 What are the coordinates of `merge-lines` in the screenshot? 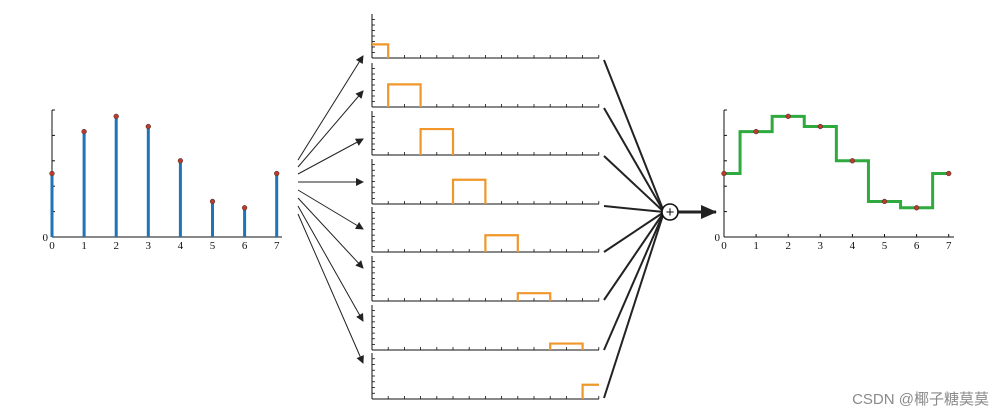 It's located at (634, 229).